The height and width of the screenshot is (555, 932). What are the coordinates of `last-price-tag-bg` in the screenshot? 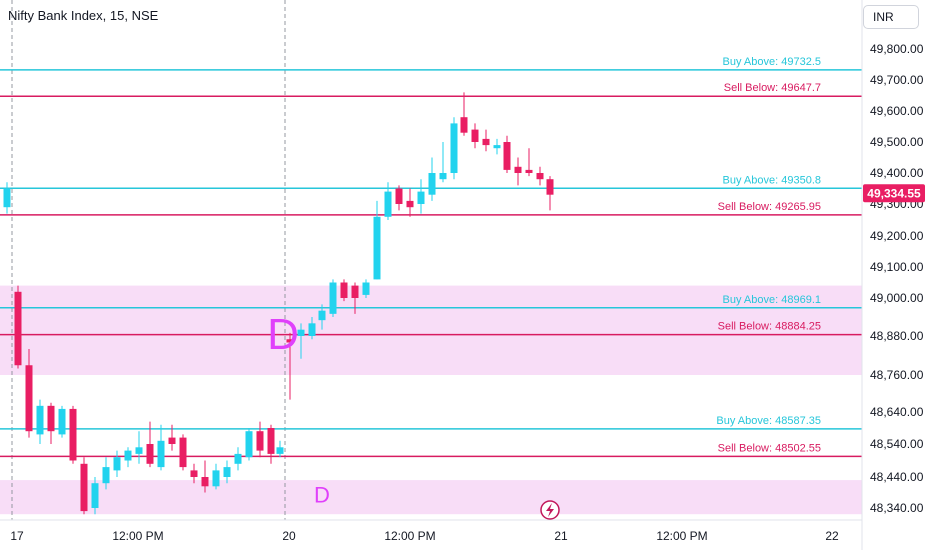 It's located at (894, 193).